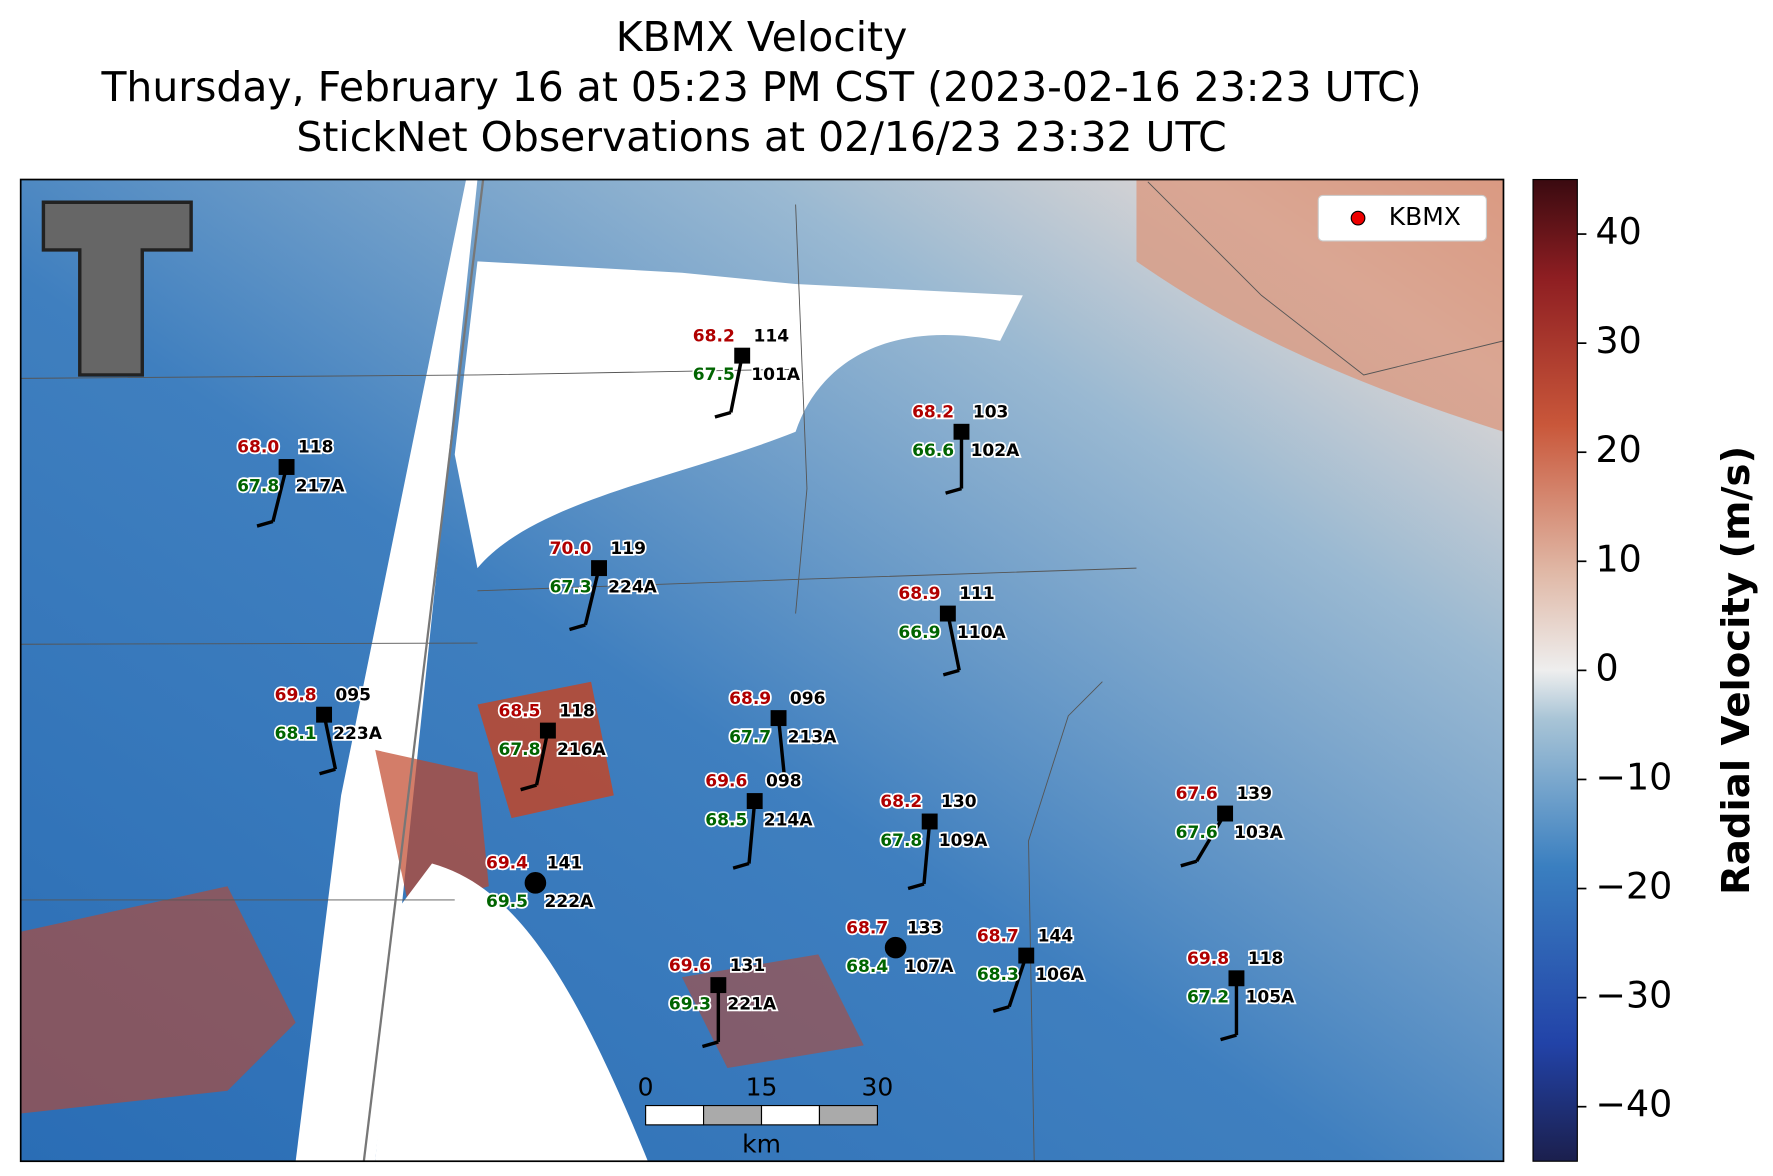 The image size is (1773, 1176). What do you see at coordinates (991, 412) in the screenshot?
I see `station-code: 103` at bounding box center [991, 412].